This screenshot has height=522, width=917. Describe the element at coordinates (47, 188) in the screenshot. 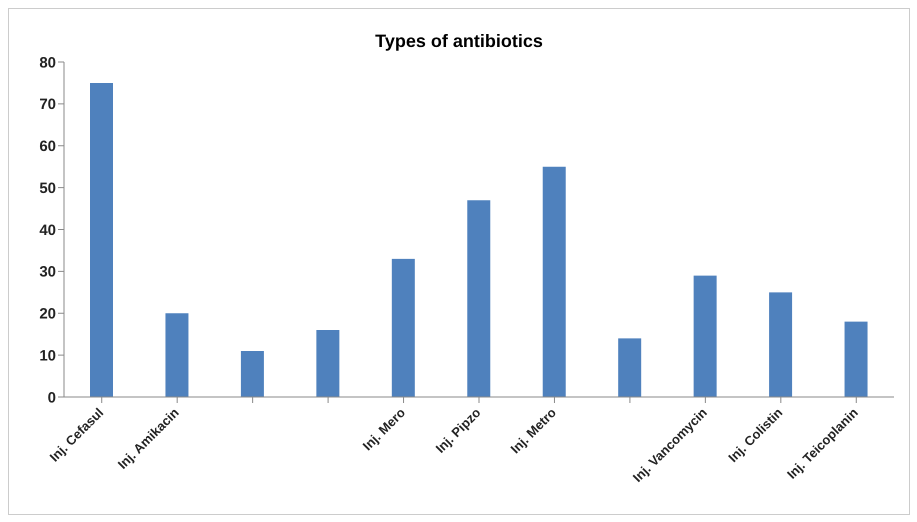

I see `y-tick-label: 50` at that location.